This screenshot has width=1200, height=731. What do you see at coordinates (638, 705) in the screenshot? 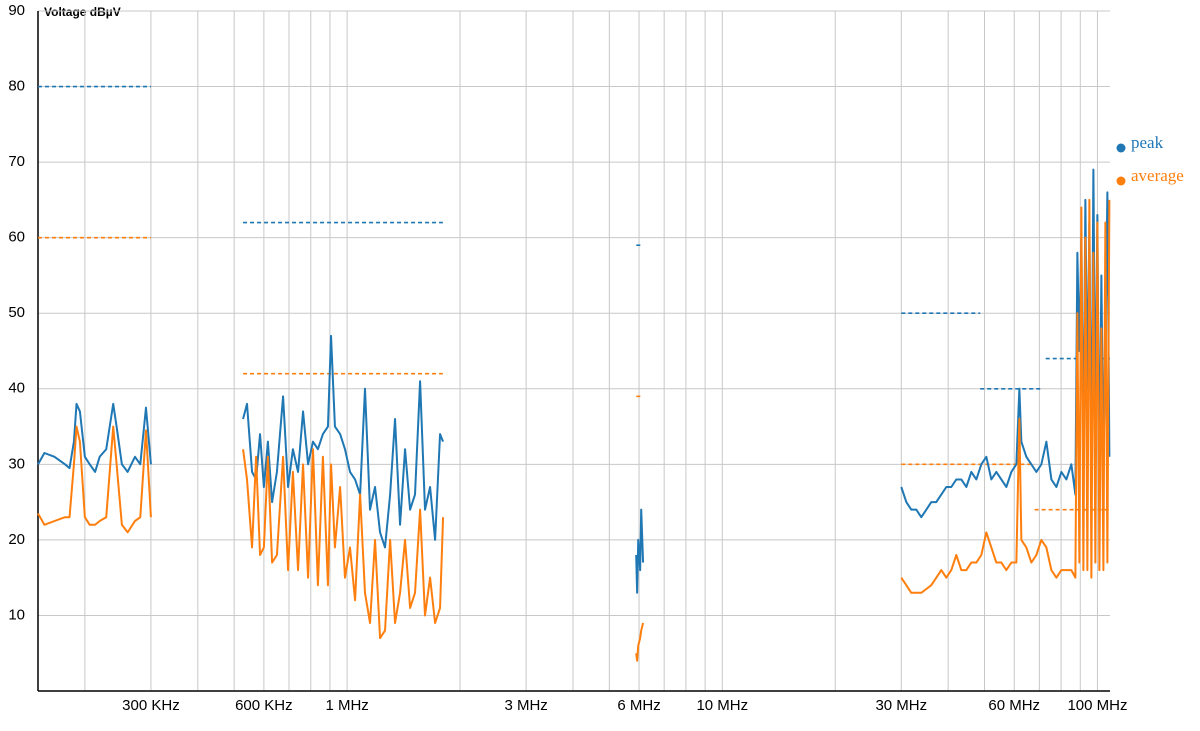
I see `x-tick-label: 6 MHz` at bounding box center [638, 705].